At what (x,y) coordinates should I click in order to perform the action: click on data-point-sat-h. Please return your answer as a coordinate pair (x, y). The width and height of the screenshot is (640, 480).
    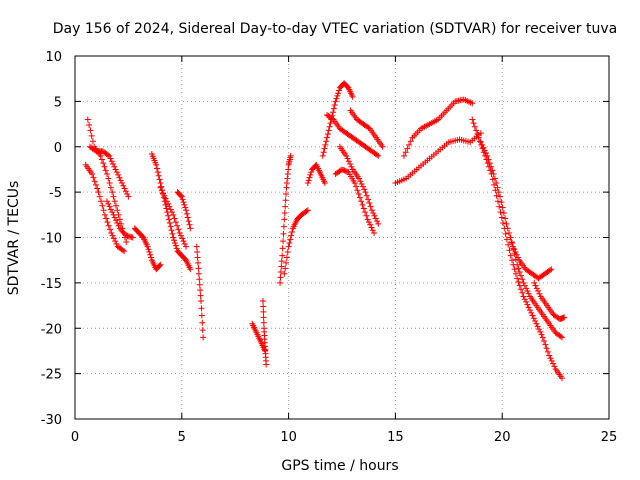
    Looking at the image, I should click on (176, 248).